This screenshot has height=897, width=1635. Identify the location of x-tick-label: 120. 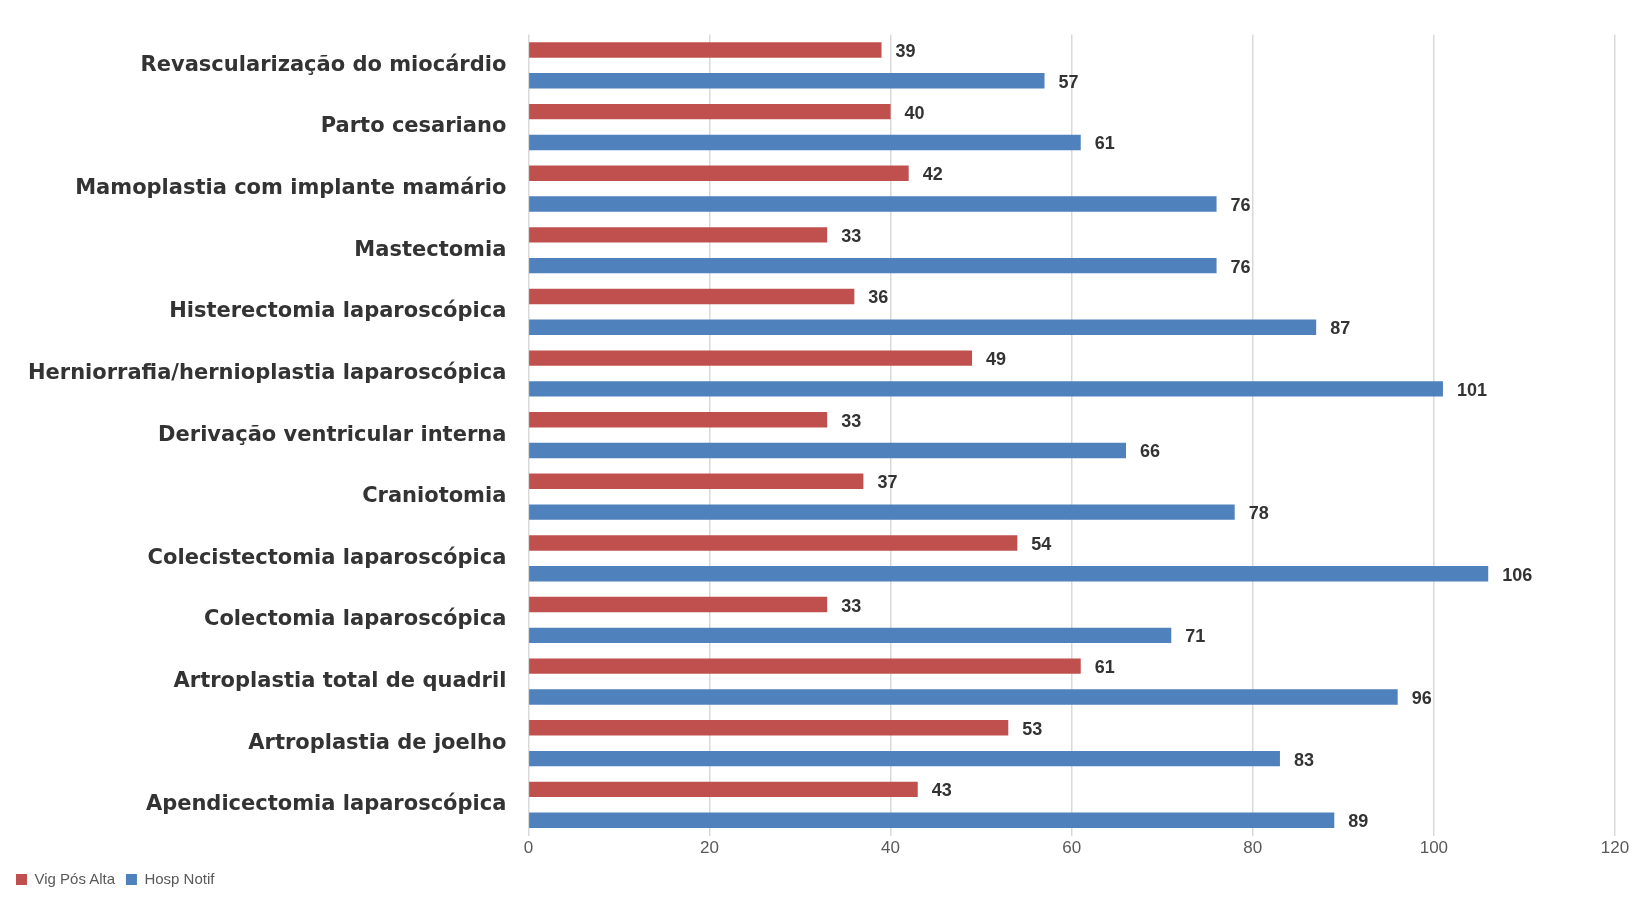
(1615, 848).